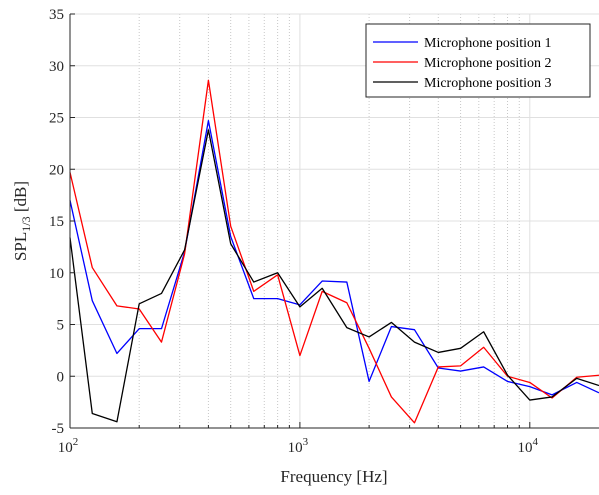 The width and height of the screenshot is (599, 495). What do you see at coordinates (488, 63) in the screenshot?
I see `legend-label-2: Microphone position 2` at bounding box center [488, 63].